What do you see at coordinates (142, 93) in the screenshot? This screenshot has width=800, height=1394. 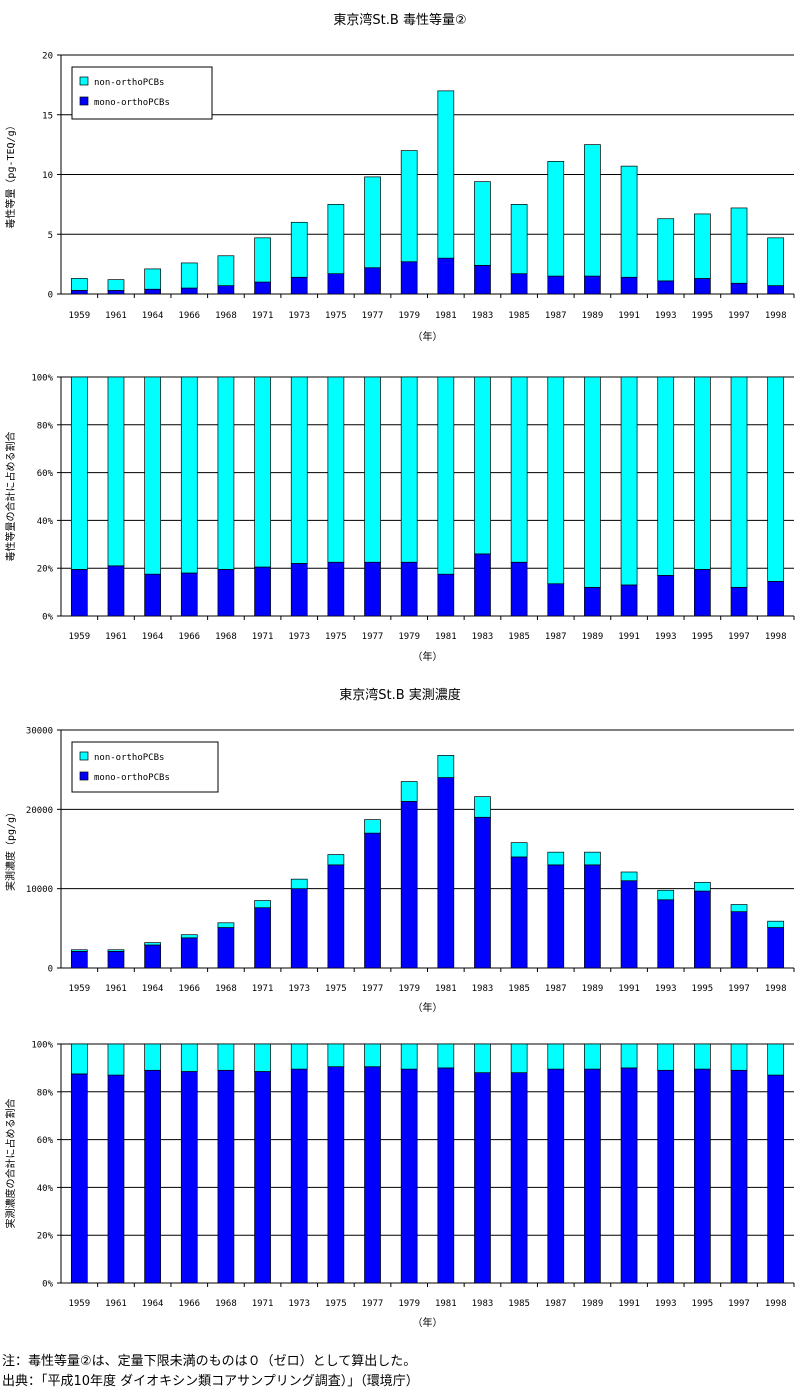 I see `legend-box` at bounding box center [142, 93].